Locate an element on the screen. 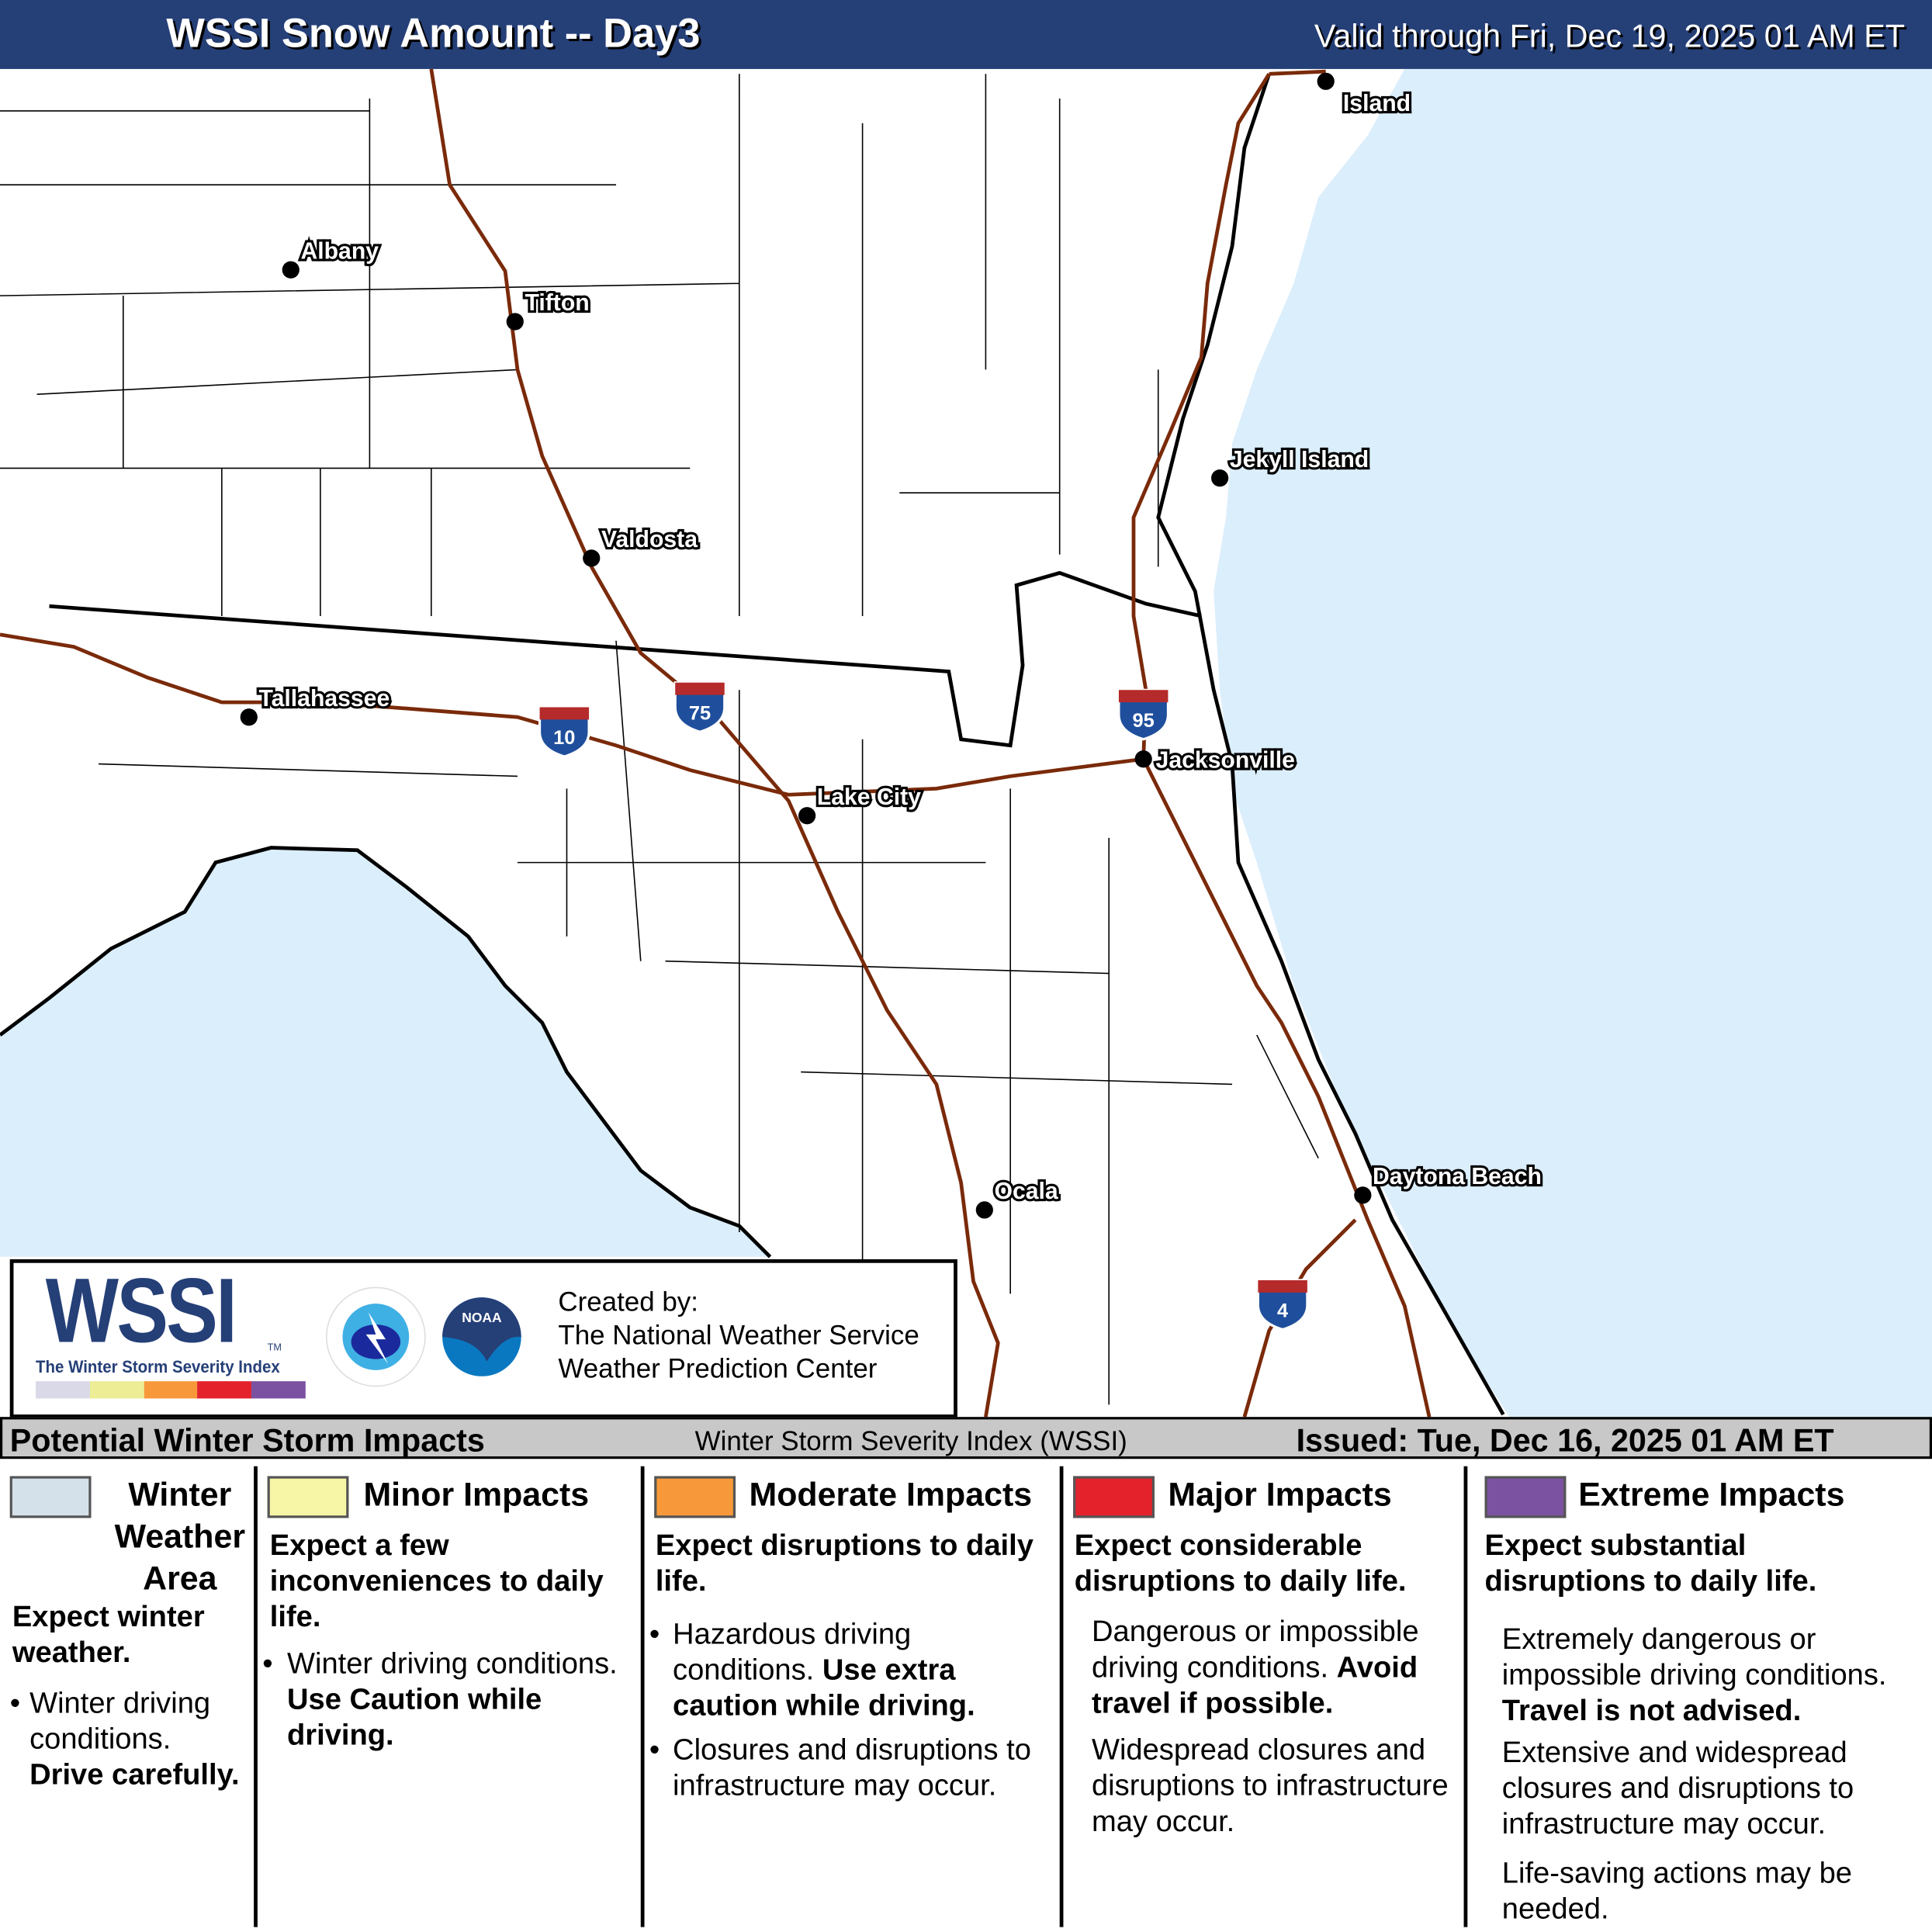 Image resolution: width=1932 pixels, height=1932 pixels. city-label: Daytona Beach is located at coordinates (1457, 1176).